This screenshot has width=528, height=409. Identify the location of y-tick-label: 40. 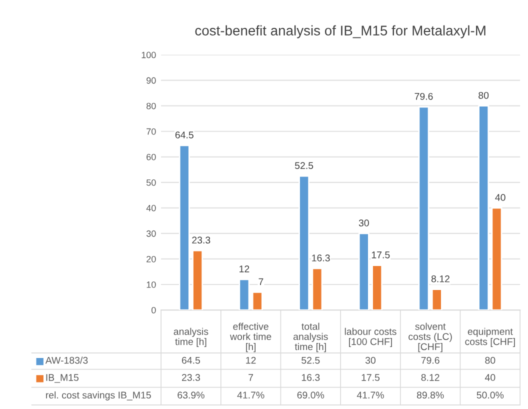
(151, 208).